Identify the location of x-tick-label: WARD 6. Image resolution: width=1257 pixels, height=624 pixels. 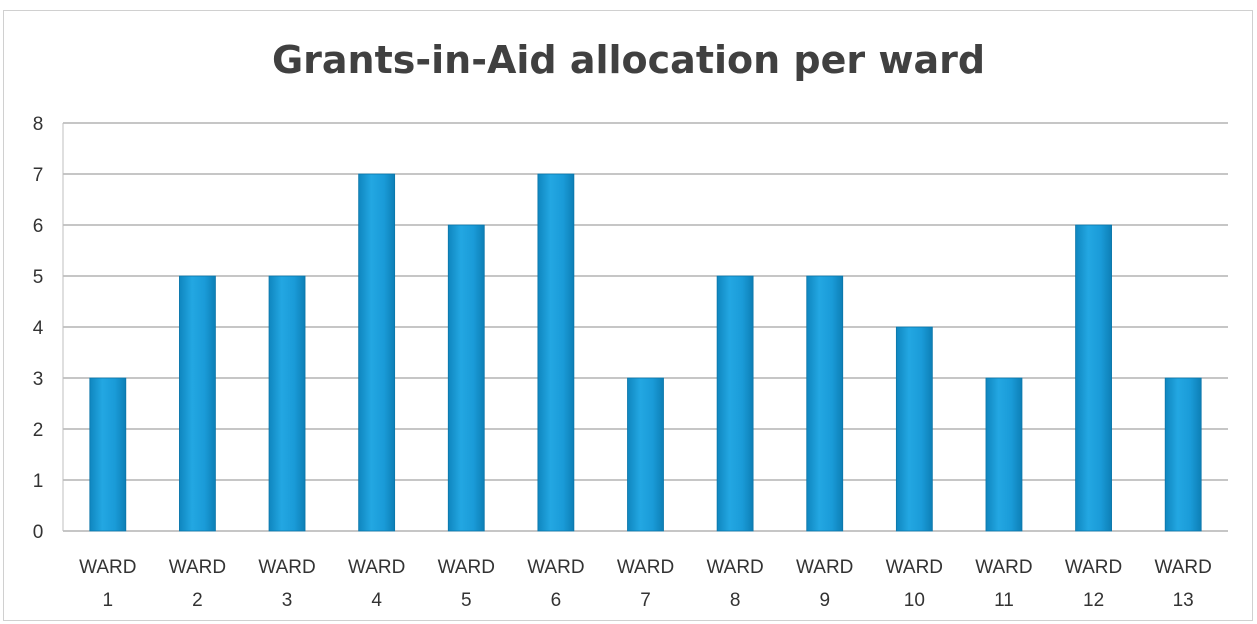
(555, 584).